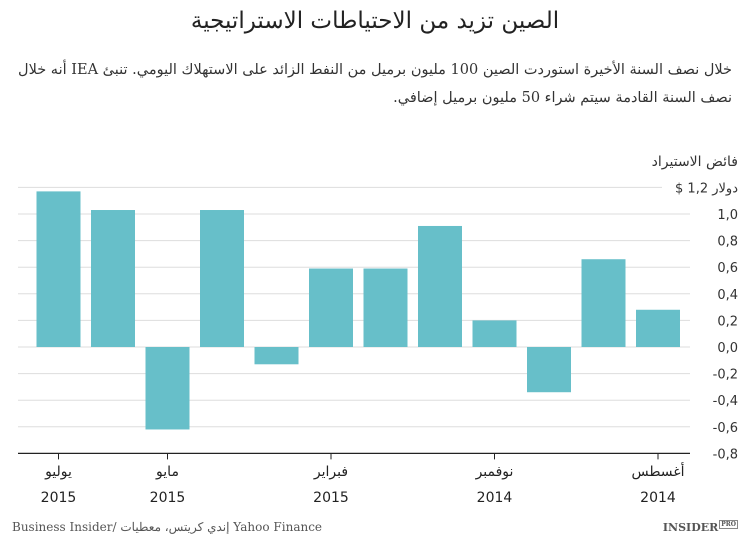 The width and height of the screenshot is (750, 548). Describe the element at coordinates (58, 472) in the screenshot. I see `x-tick-month: يوليو` at that location.